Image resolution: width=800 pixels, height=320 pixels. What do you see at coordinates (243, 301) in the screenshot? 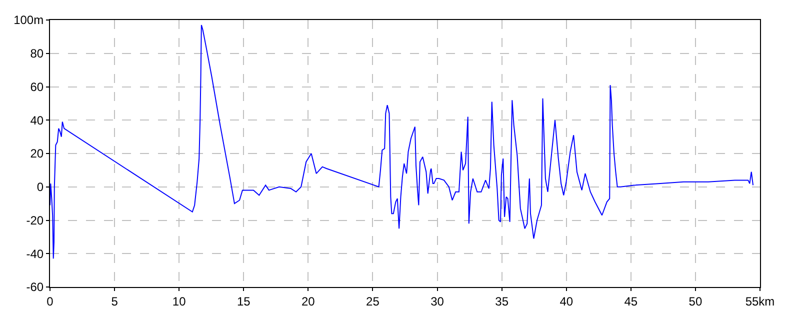
I see `x-tick-label: 15` at bounding box center [243, 301].